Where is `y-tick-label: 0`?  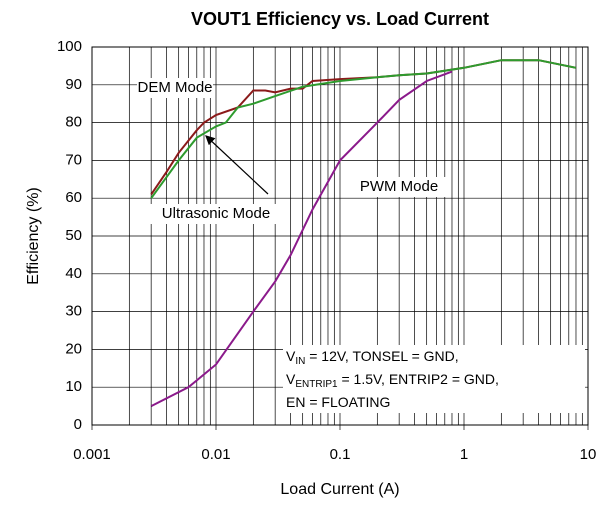
y-tick-label: 0 is located at coordinates (78, 424).